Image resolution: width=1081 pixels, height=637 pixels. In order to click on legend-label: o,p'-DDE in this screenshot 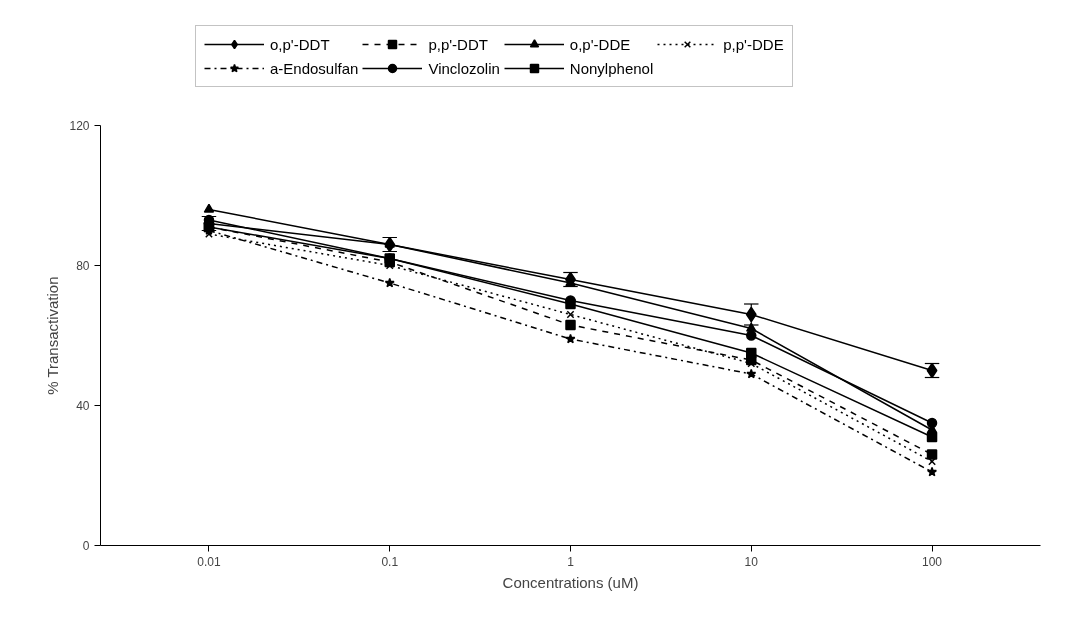, I will do `click(600, 44)`.